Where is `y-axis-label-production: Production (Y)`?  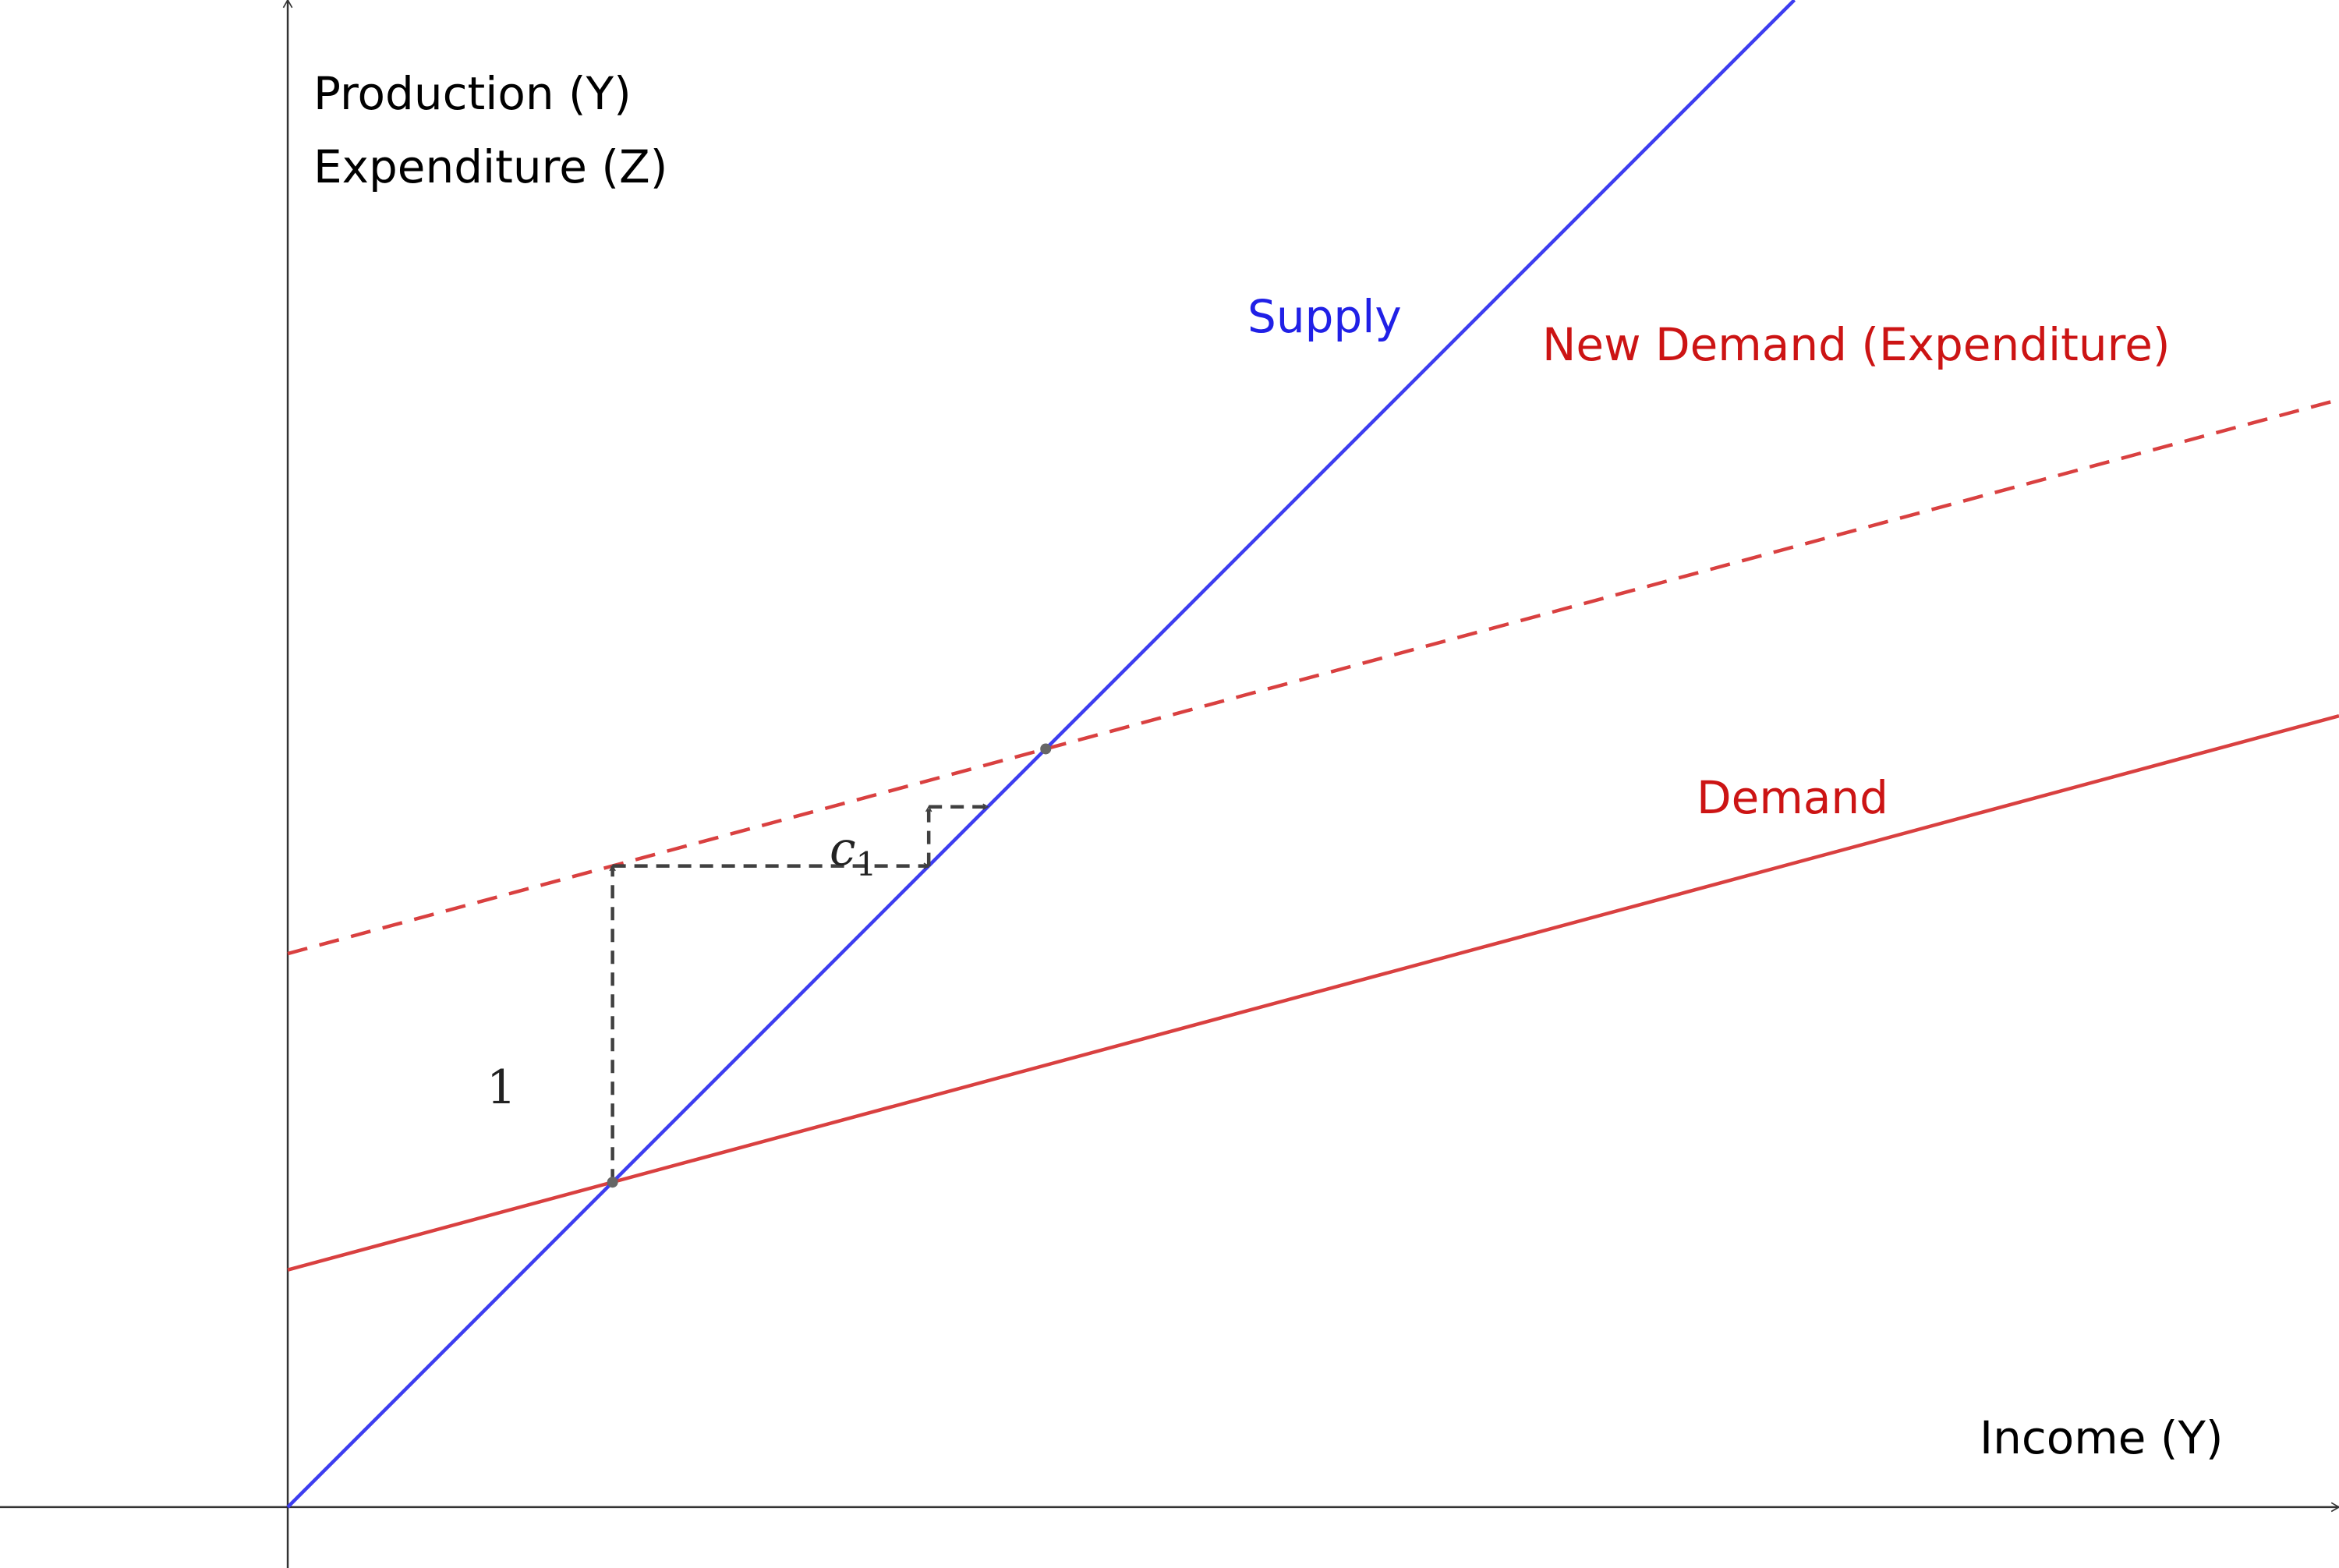
y-axis-label-production: Production (Y) is located at coordinates (472, 93).